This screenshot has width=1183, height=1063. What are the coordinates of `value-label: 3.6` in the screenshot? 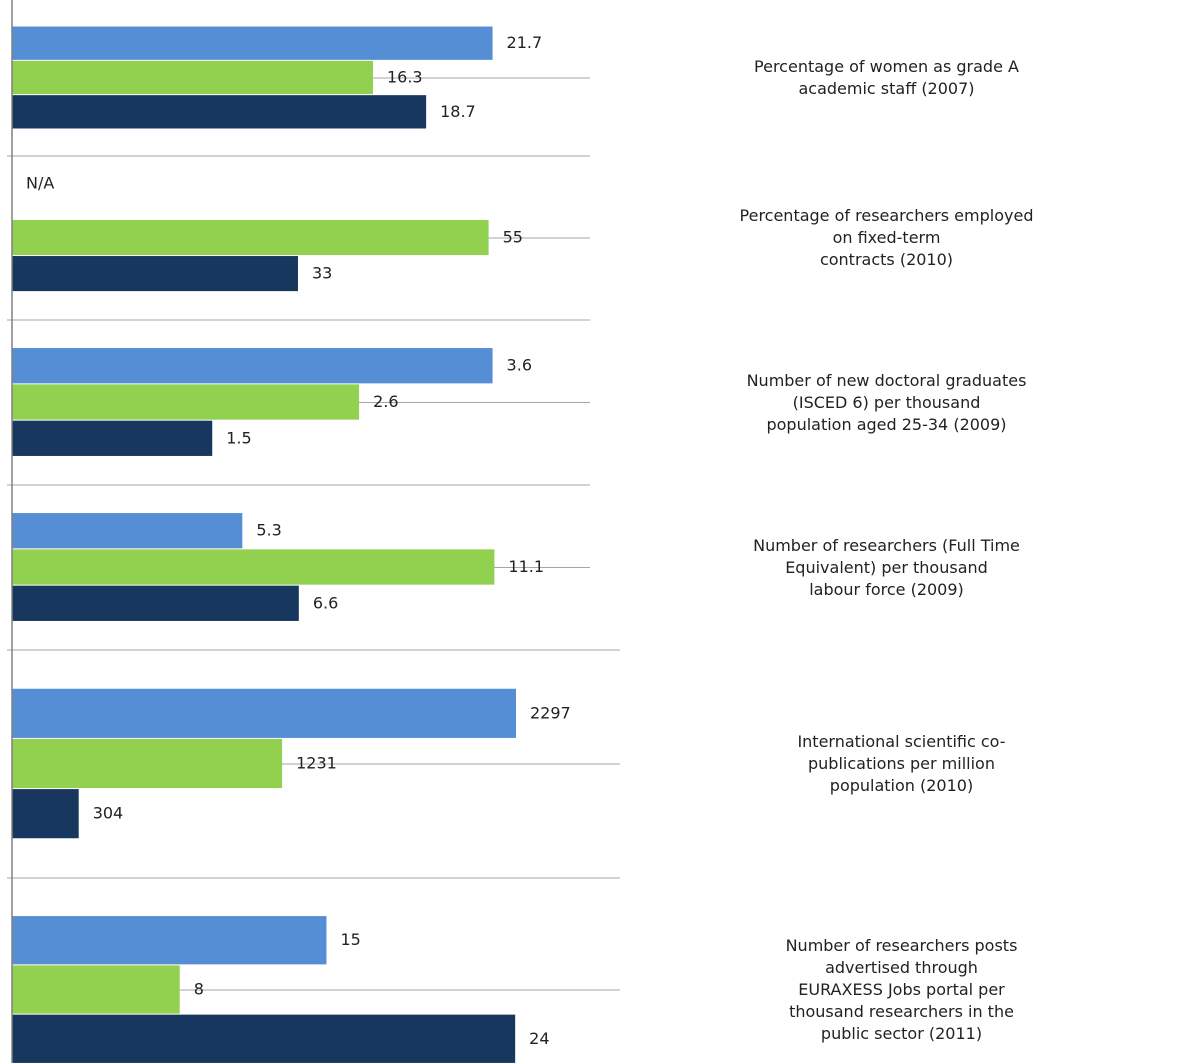 It's located at (519, 365).